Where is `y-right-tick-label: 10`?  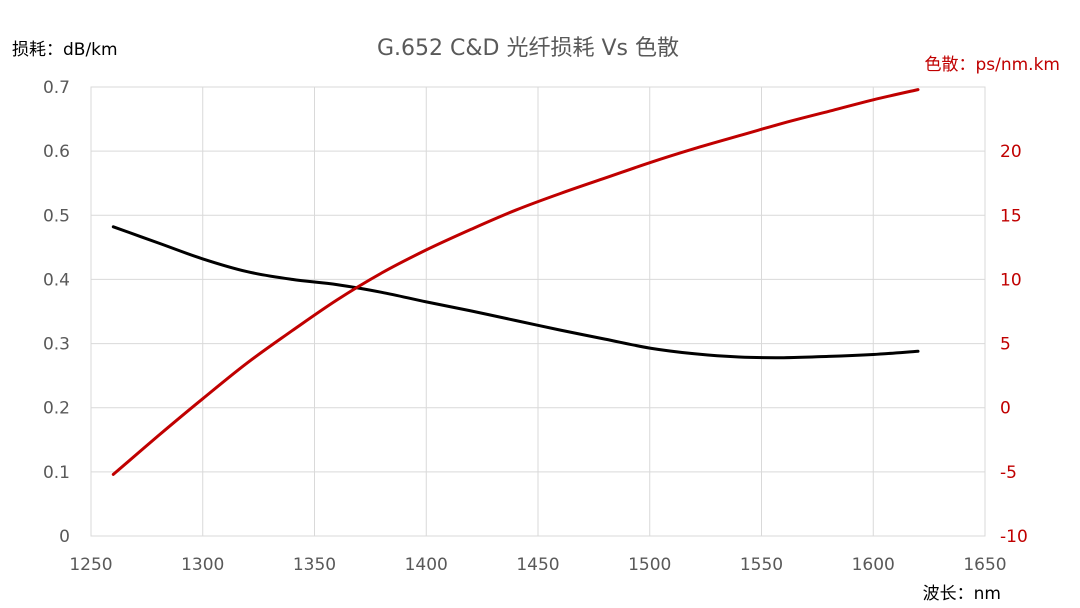 y-right-tick-label: 10 is located at coordinates (1011, 280).